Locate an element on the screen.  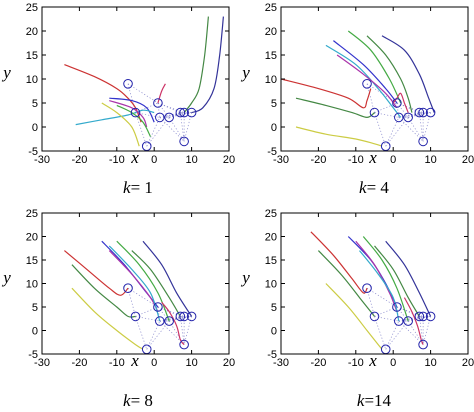
caption-value: = 4 is located at coordinates (378, 187).